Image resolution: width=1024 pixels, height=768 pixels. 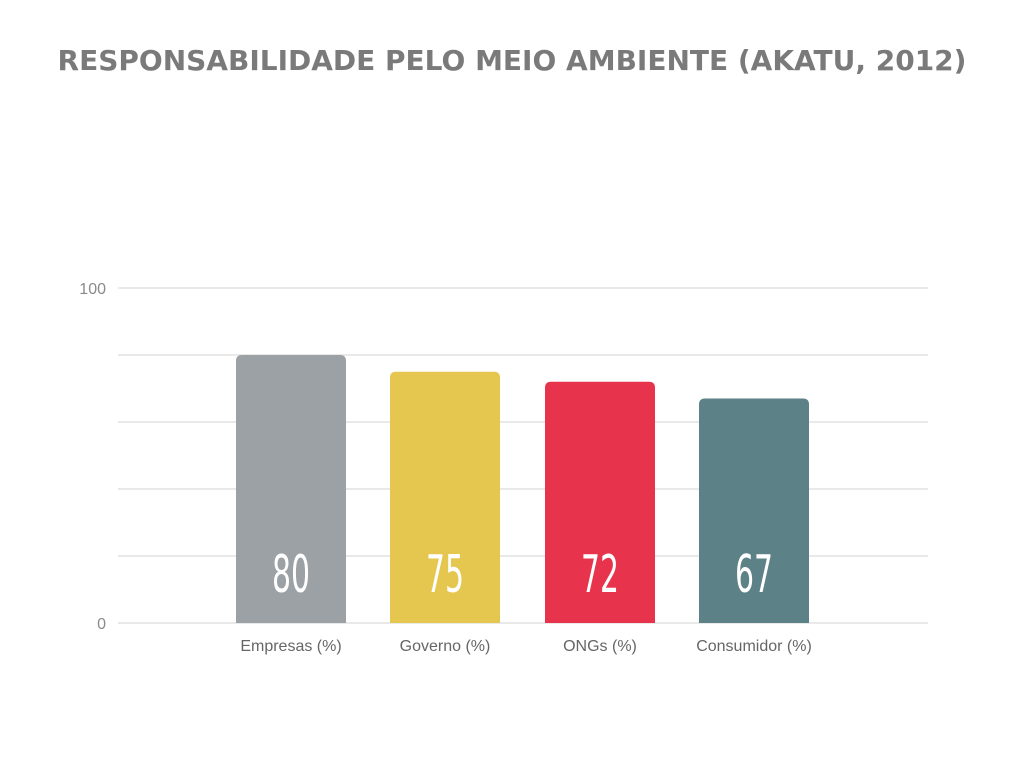 What do you see at coordinates (600, 646) in the screenshot?
I see `category-label: ONGs (%)` at bounding box center [600, 646].